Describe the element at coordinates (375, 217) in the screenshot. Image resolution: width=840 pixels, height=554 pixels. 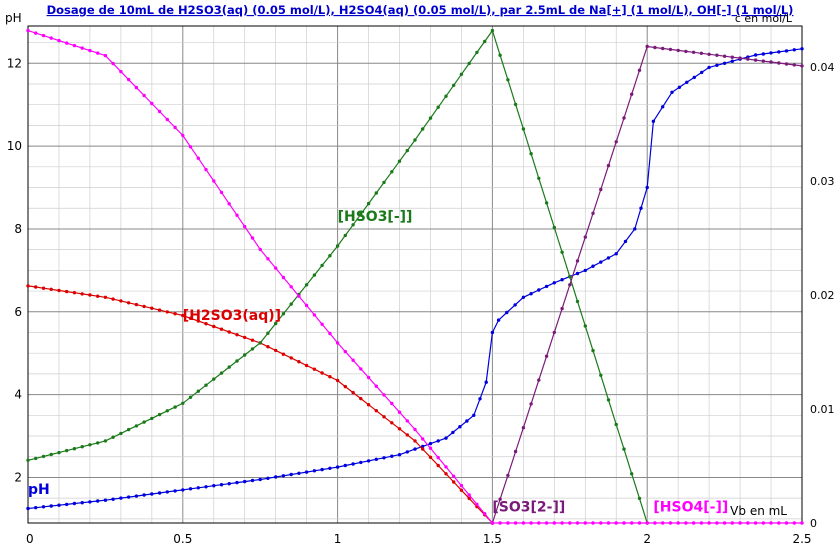
I see `series-annotation: [HSO3[-]]` at that location.